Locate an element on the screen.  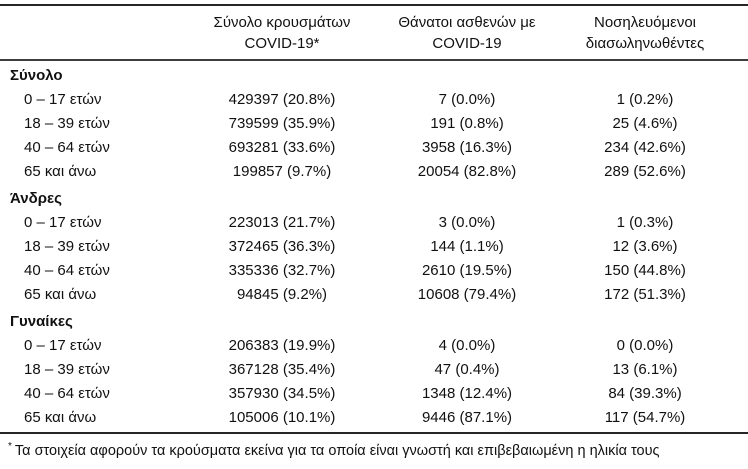
intubated-cell: 13 (6.1%) is located at coordinates (645, 369).